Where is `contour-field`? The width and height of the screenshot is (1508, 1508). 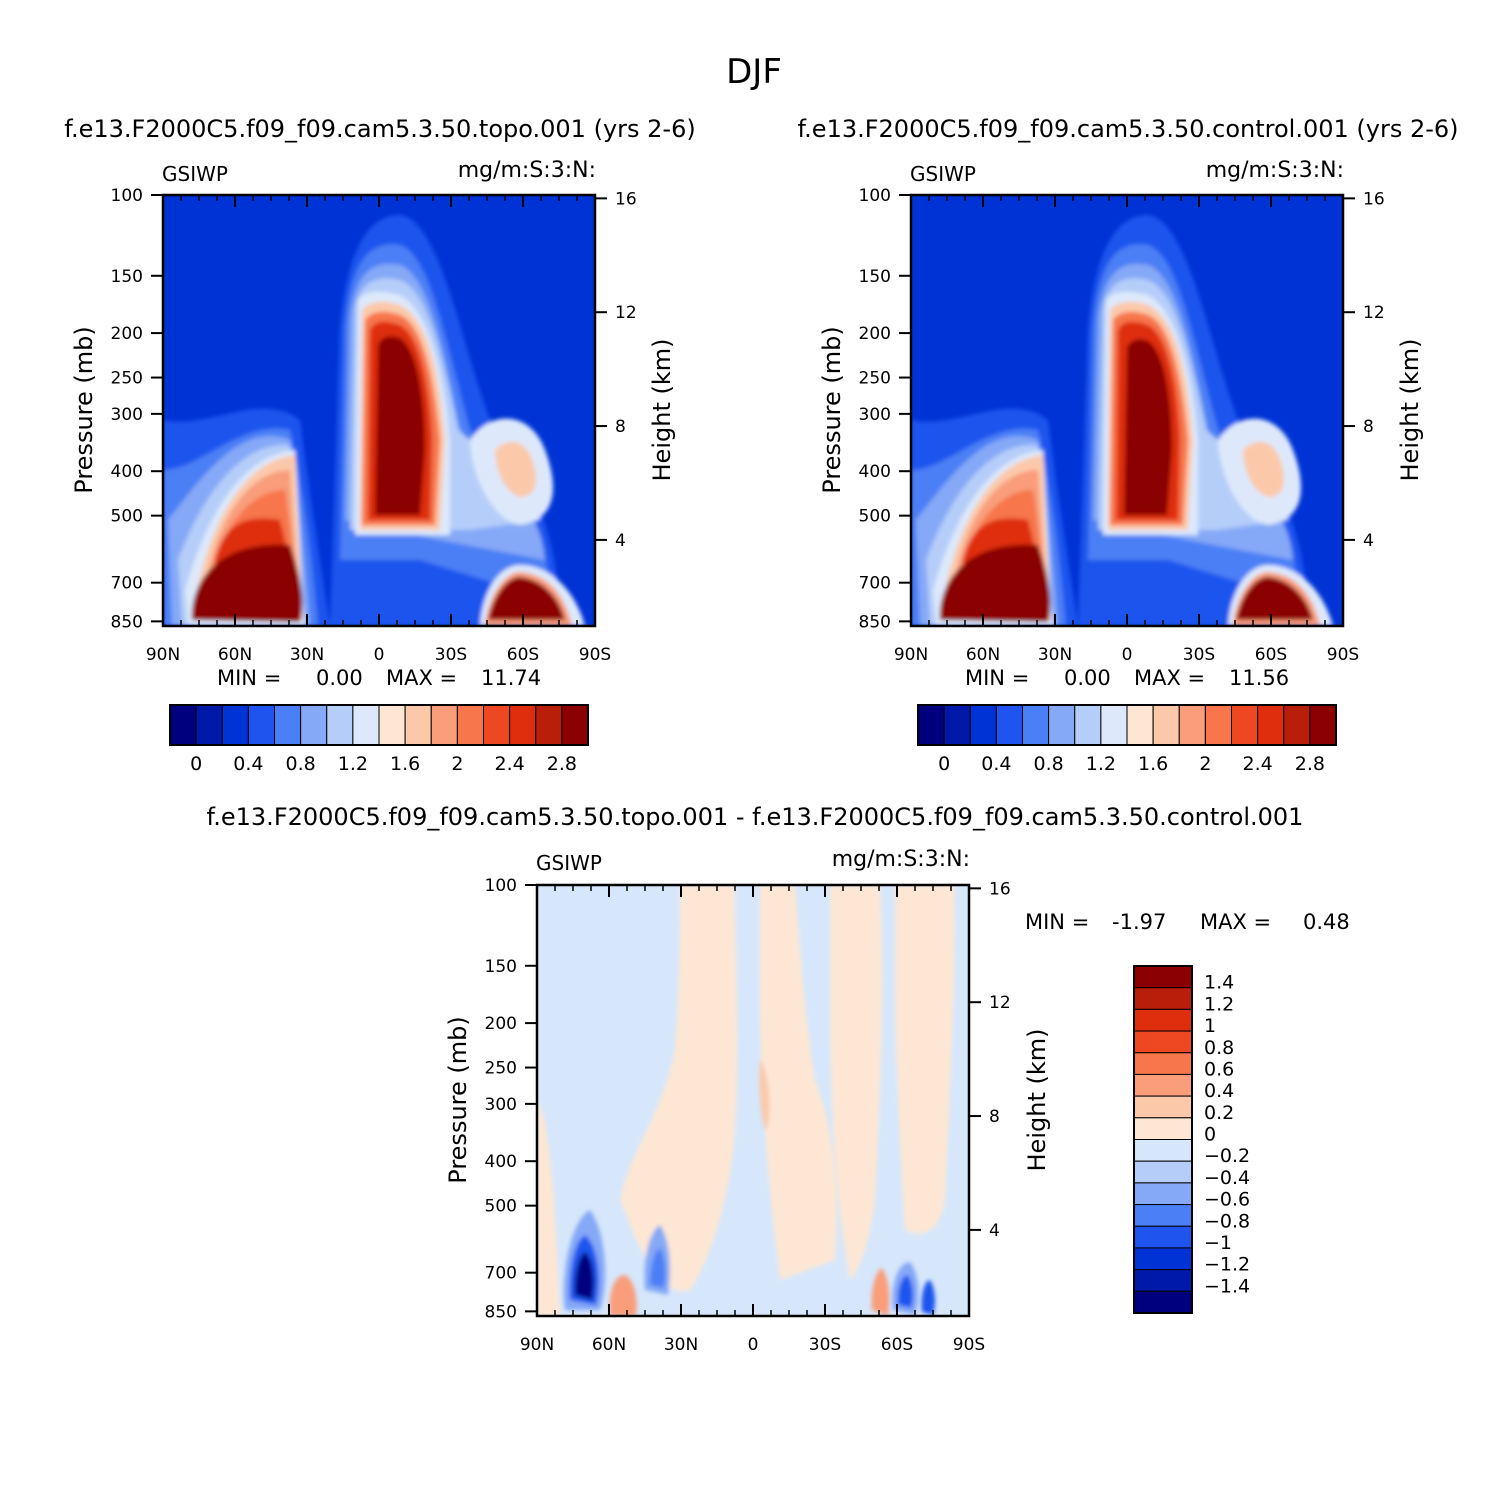 contour-field is located at coordinates (753, 1100).